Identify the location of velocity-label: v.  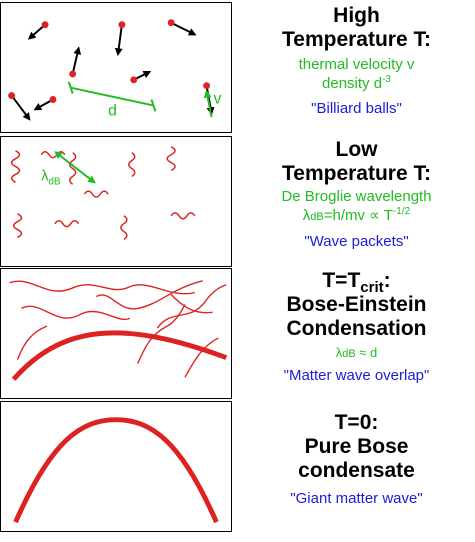
(217, 98).